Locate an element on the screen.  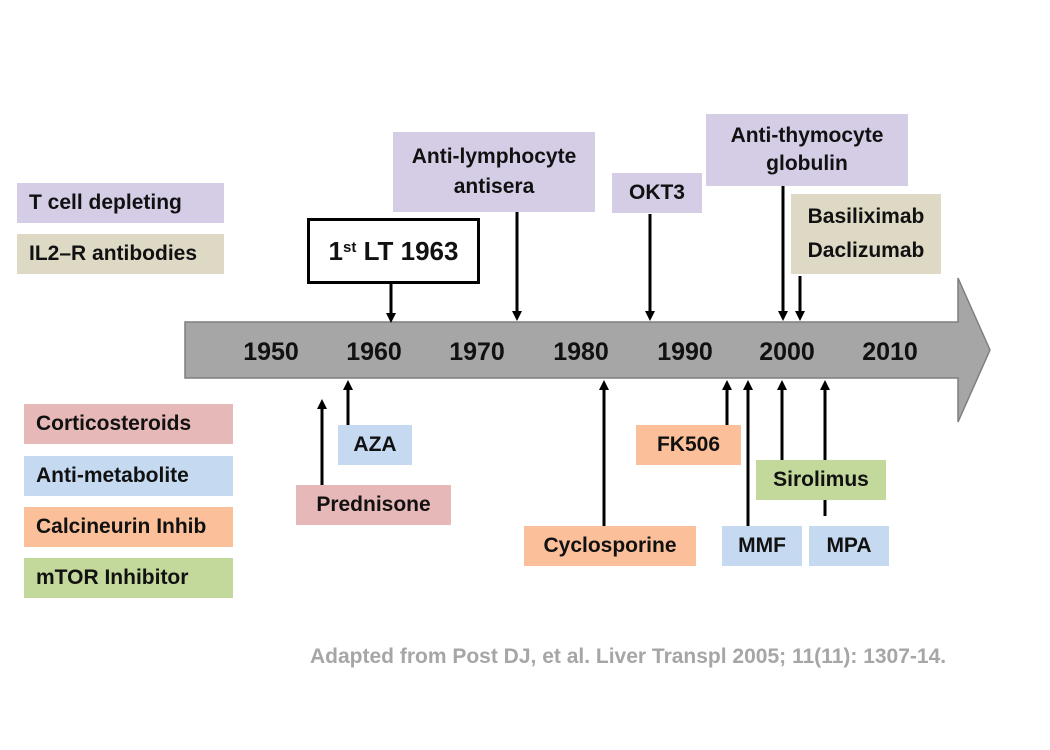
event-il2r-antibodies-group: Basiliximab Daclizumab is located at coordinates (866, 234).